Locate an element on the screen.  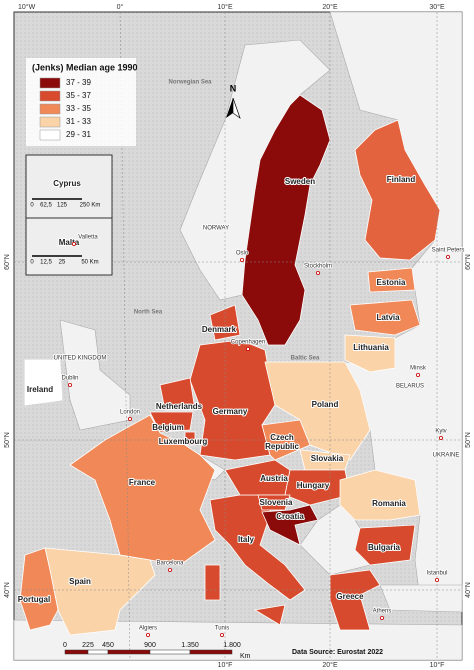
place-label: Barcelona is located at coordinates (170, 564).